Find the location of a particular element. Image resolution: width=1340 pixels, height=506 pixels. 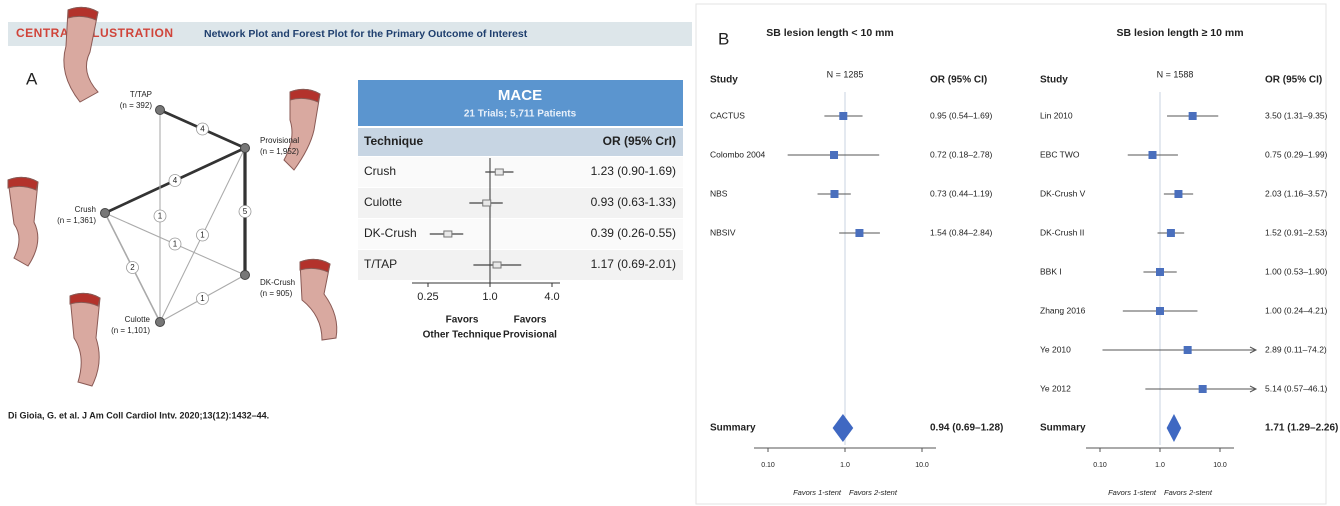

study-name: DK-Crush II is located at coordinates (1062, 232).